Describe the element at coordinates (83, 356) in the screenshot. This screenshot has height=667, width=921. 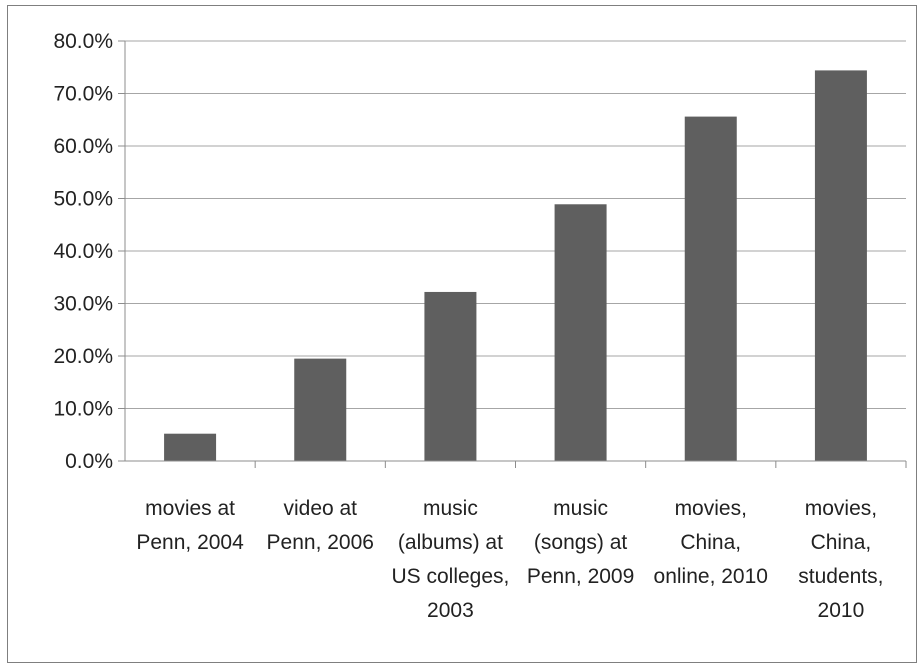
I see `y-tick-label: 20.0%` at that location.